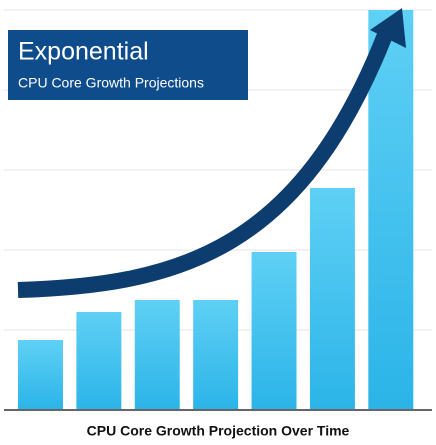 This screenshot has height=445, width=436. What do you see at coordinates (218, 431) in the screenshot?
I see `x-axis-label: CPU Core Growth Projection Over Time` at bounding box center [218, 431].